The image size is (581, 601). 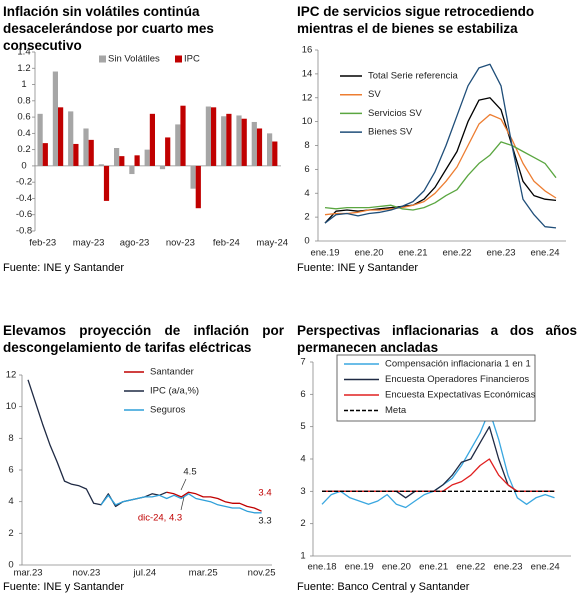 What do you see at coordinates (23, 149) in the screenshot?
I see `y-tick-label: 0.2` at bounding box center [23, 149].